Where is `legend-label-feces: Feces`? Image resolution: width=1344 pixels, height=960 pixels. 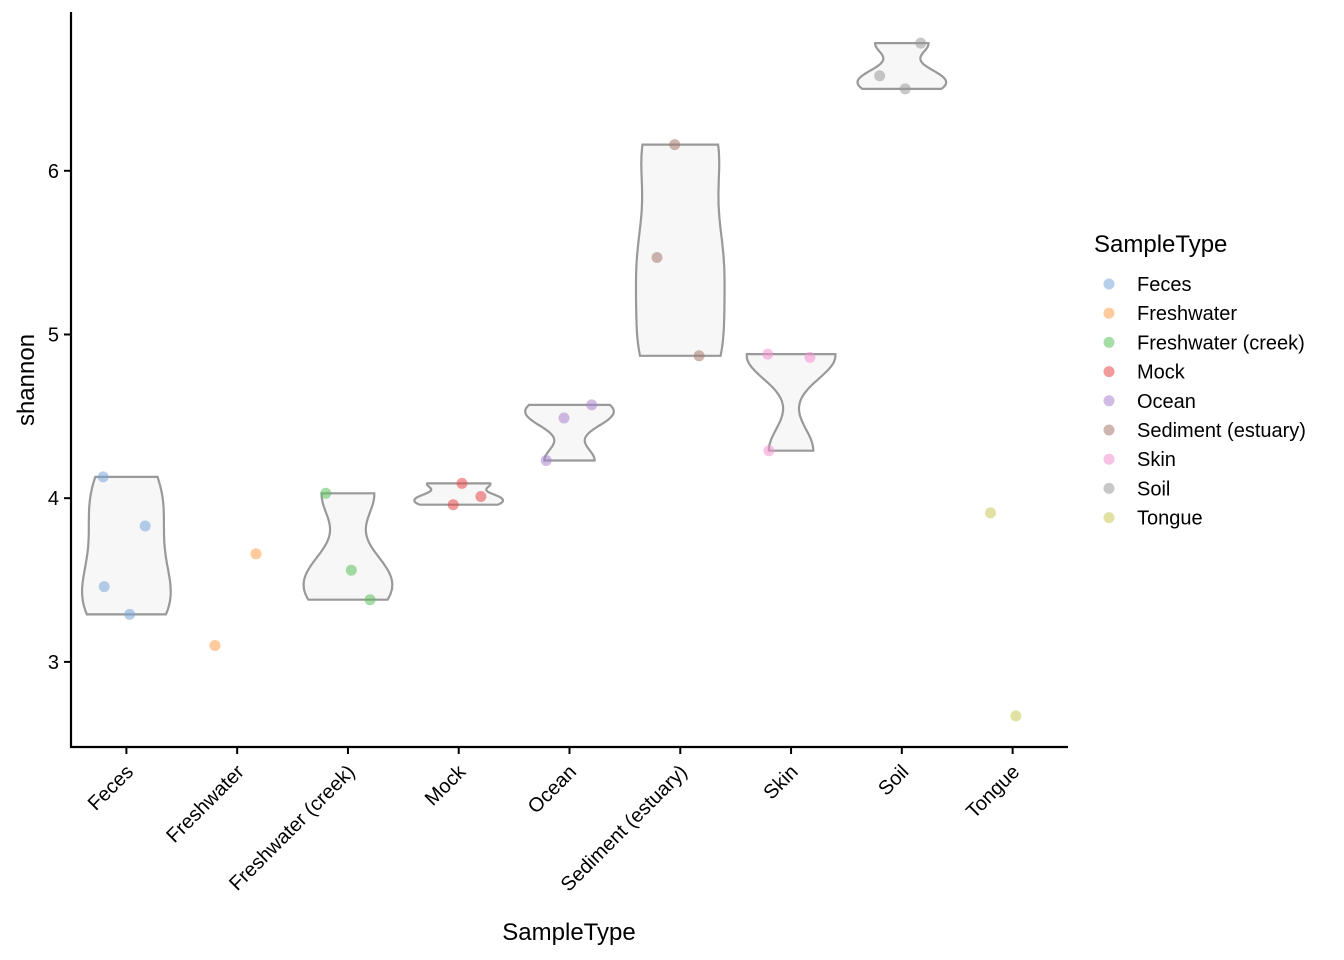
legend-label-feces: Feces is located at coordinates (1164, 285).